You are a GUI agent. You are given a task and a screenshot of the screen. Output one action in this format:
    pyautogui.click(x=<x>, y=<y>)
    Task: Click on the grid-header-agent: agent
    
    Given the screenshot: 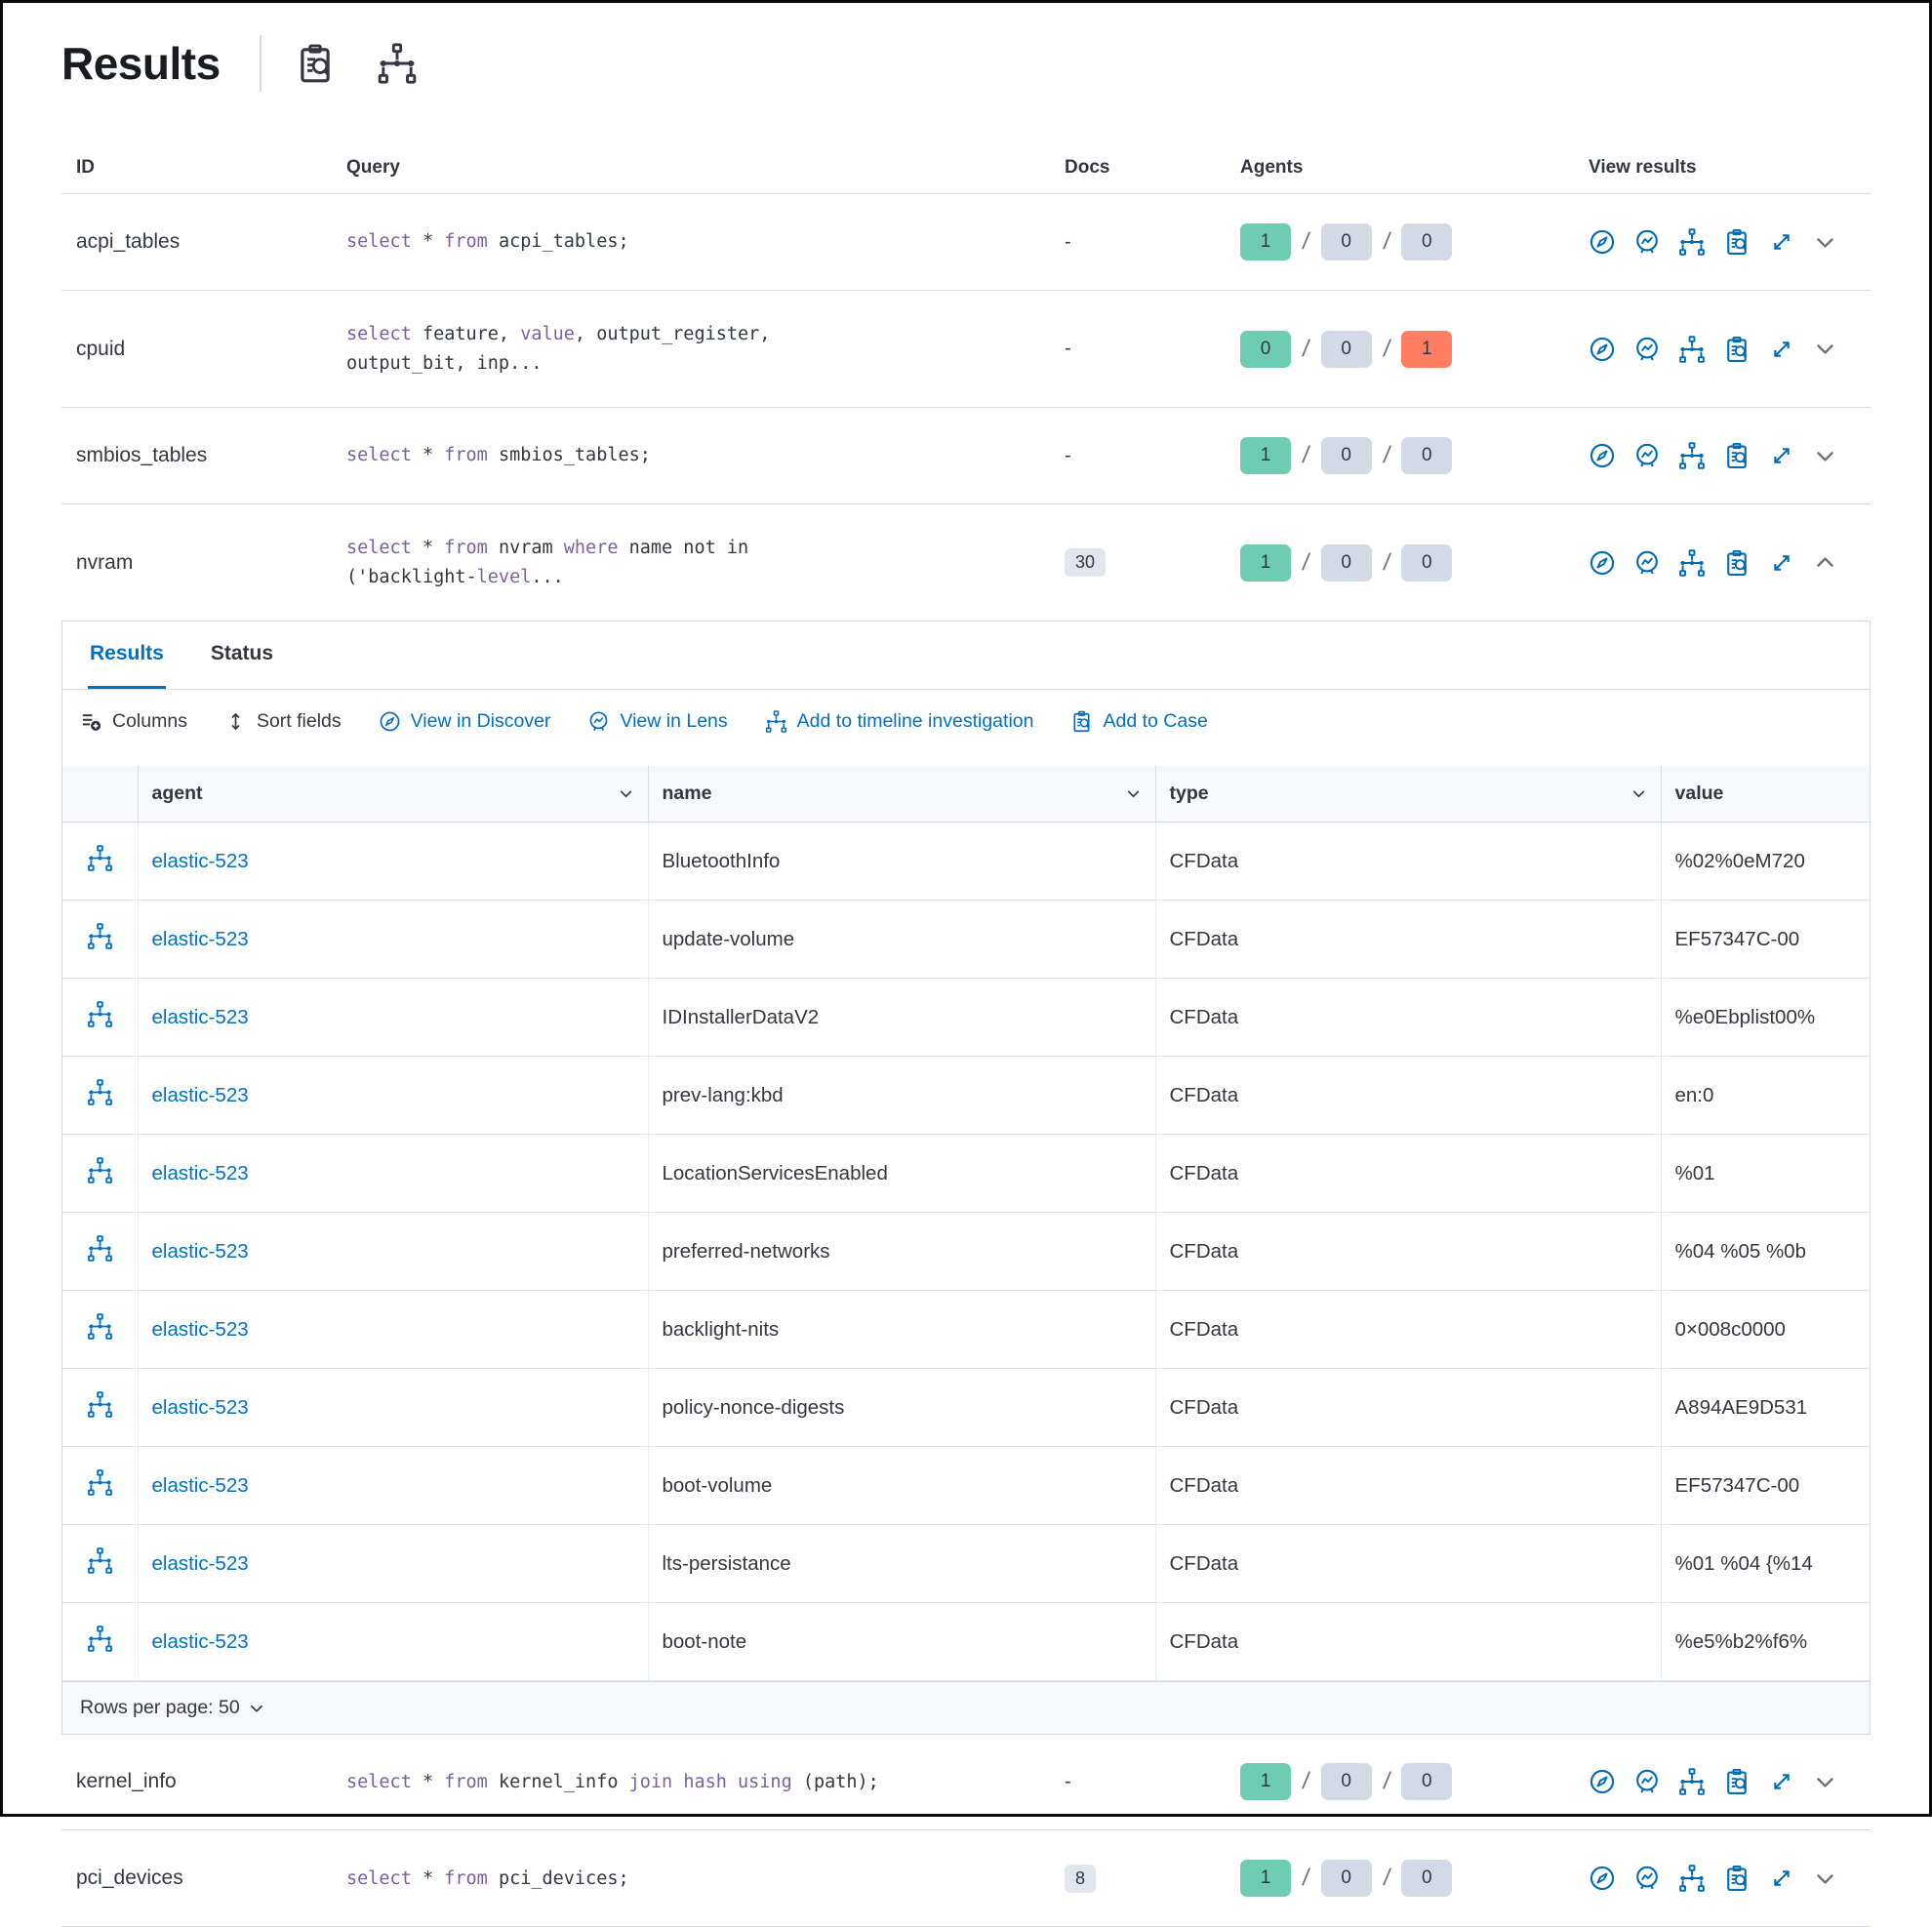 What is the action you would take?
    pyautogui.click(x=393, y=794)
    